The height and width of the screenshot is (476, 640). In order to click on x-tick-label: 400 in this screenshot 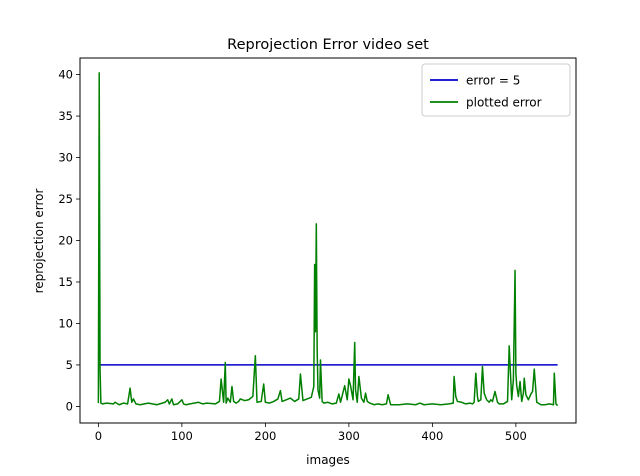, I will do `click(432, 436)`.